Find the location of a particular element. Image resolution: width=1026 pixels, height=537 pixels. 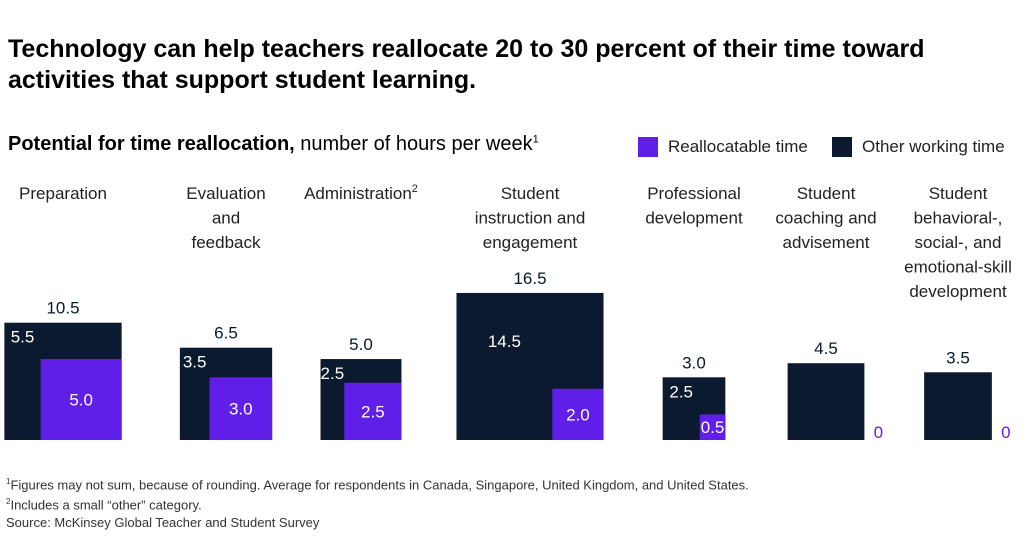

cat-6-label: Student coaching and advisement is located at coordinates (825, 218).